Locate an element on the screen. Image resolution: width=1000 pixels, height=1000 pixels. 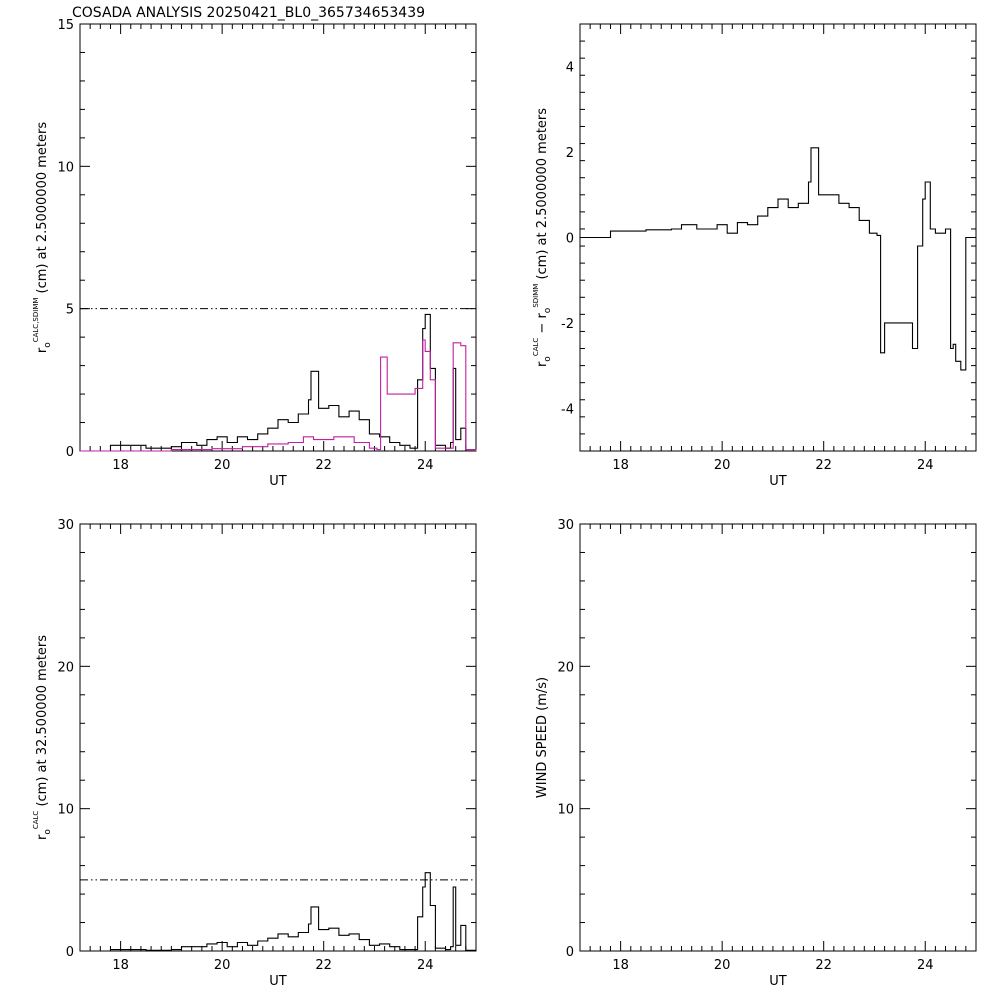
y-tick-label: -2 is located at coordinates (567, 324).